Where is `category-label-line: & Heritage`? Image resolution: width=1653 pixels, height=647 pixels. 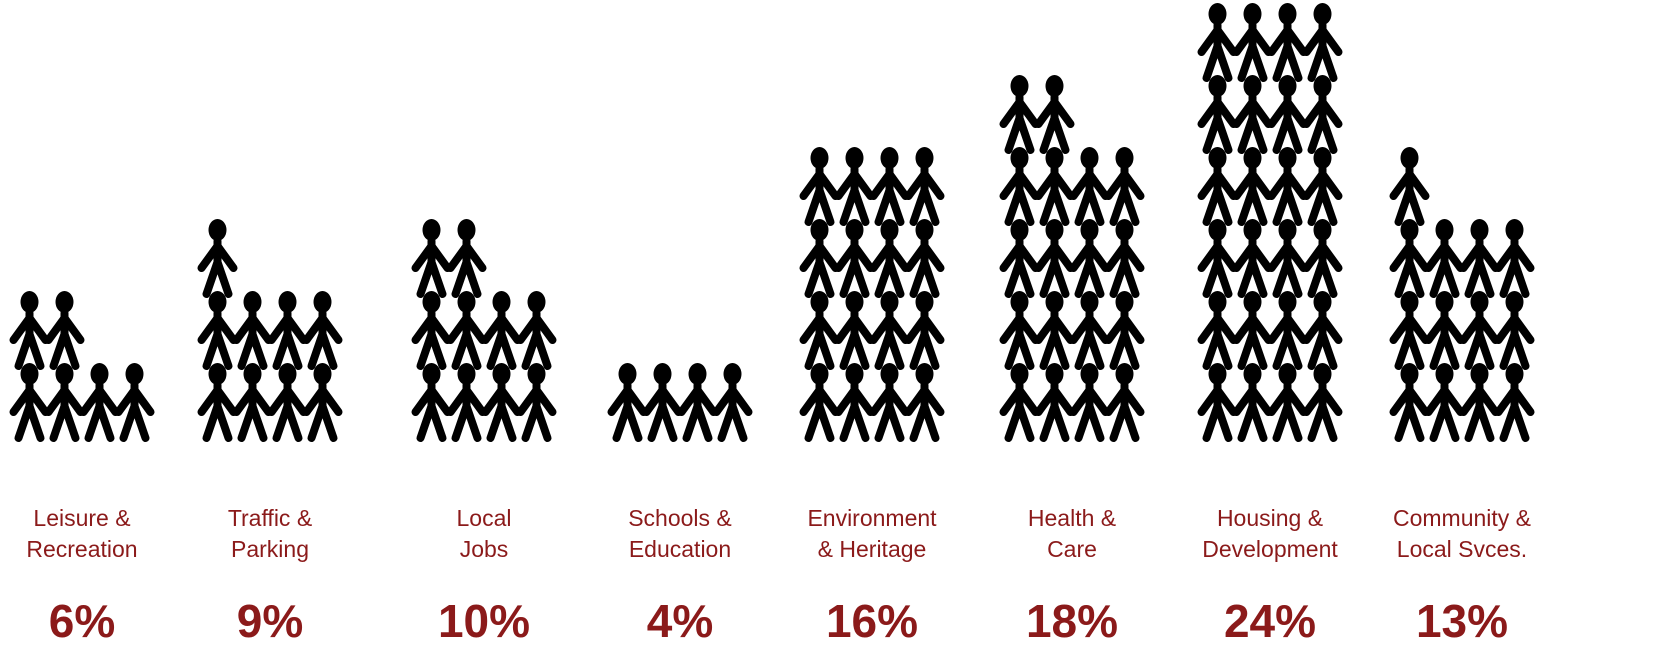 category-label-line: & Heritage is located at coordinates (872, 549).